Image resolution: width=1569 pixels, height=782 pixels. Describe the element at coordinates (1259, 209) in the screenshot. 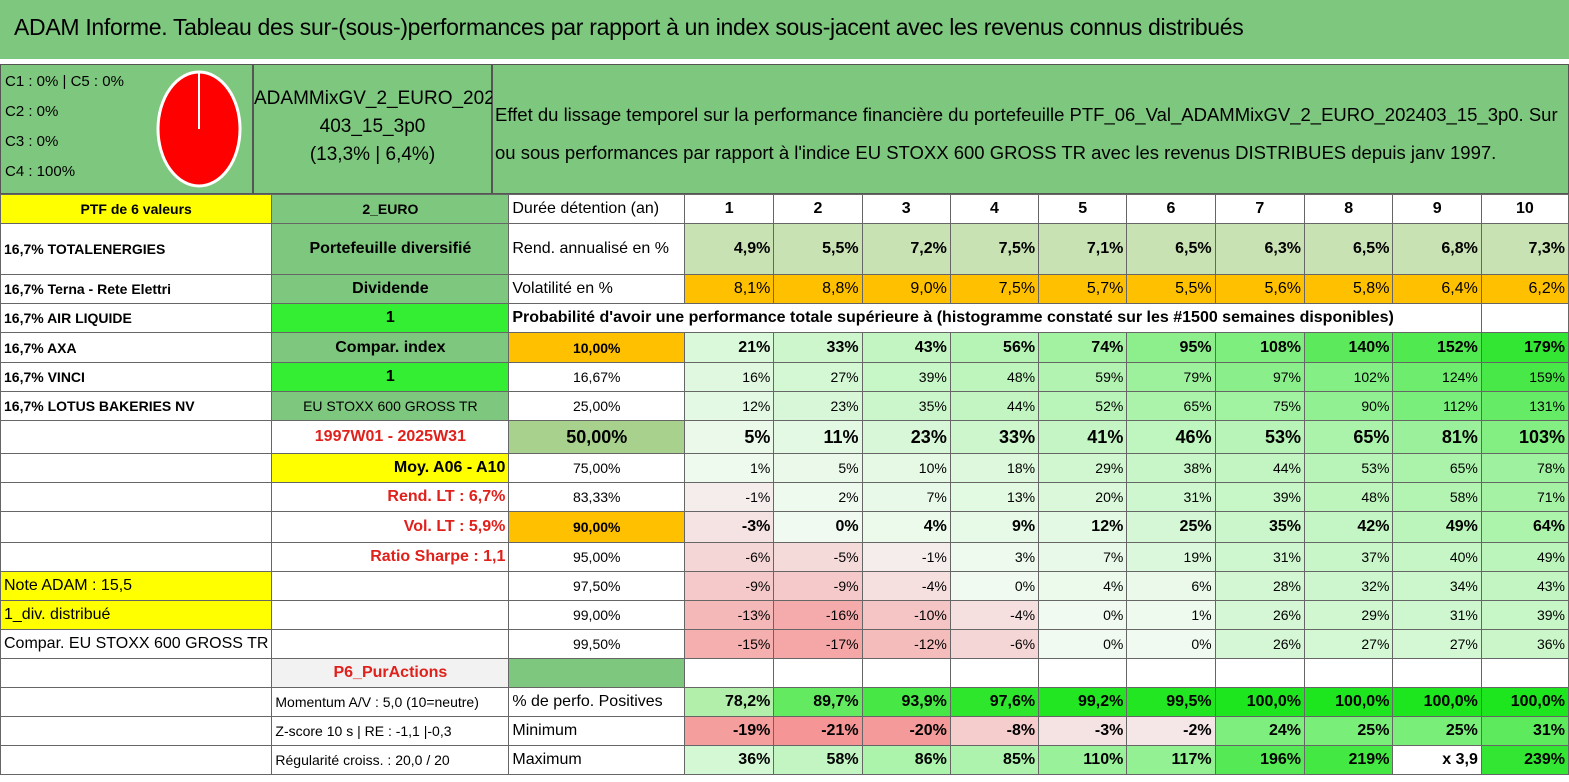

I see `year-header: 7` at that location.